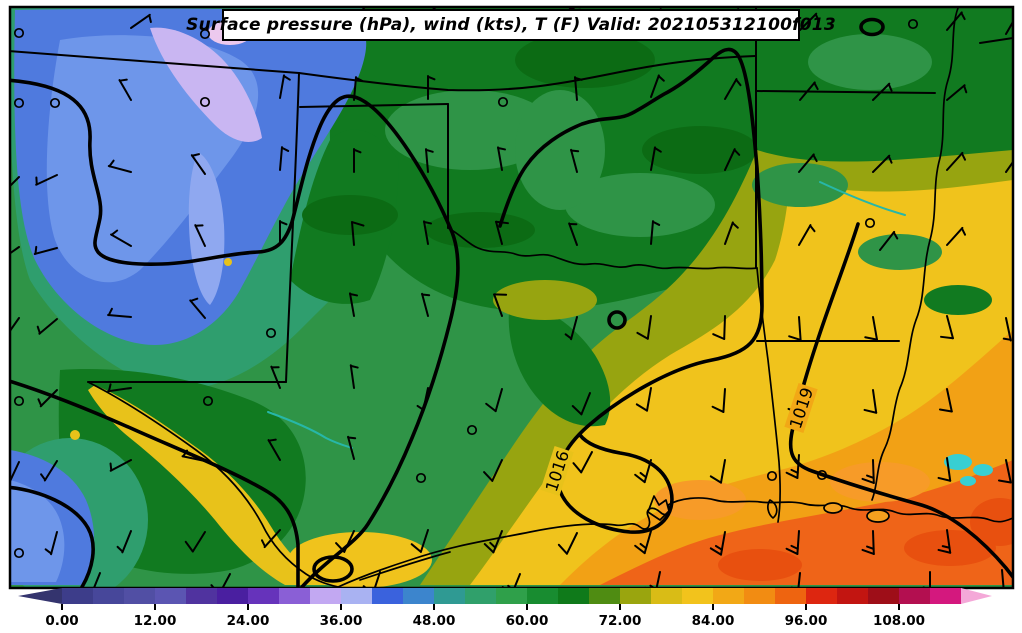 The height and width of the screenshot is (633, 1022). I want to click on colorbar-tick-label: 96.00, so click(806, 621).